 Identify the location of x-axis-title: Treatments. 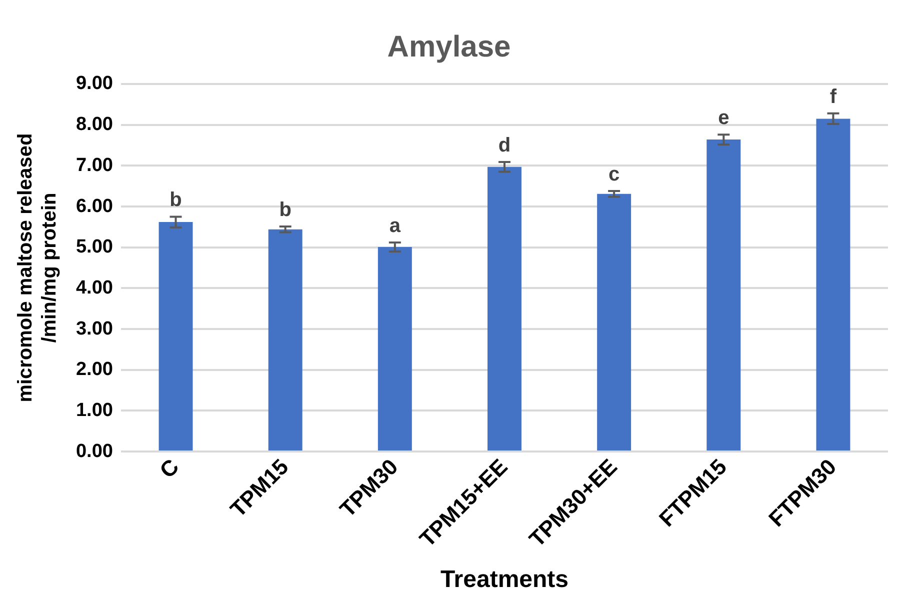
(504, 580).